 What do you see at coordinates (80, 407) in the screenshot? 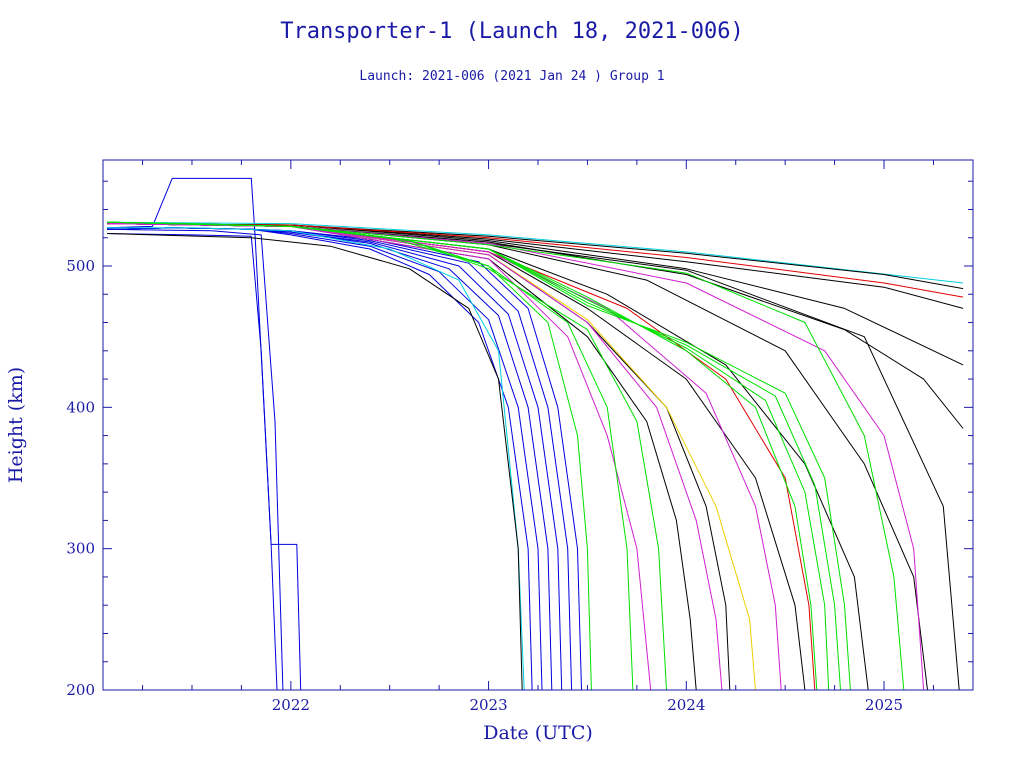
I see `y-tick-label: 400` at bounding box center [80, 407].